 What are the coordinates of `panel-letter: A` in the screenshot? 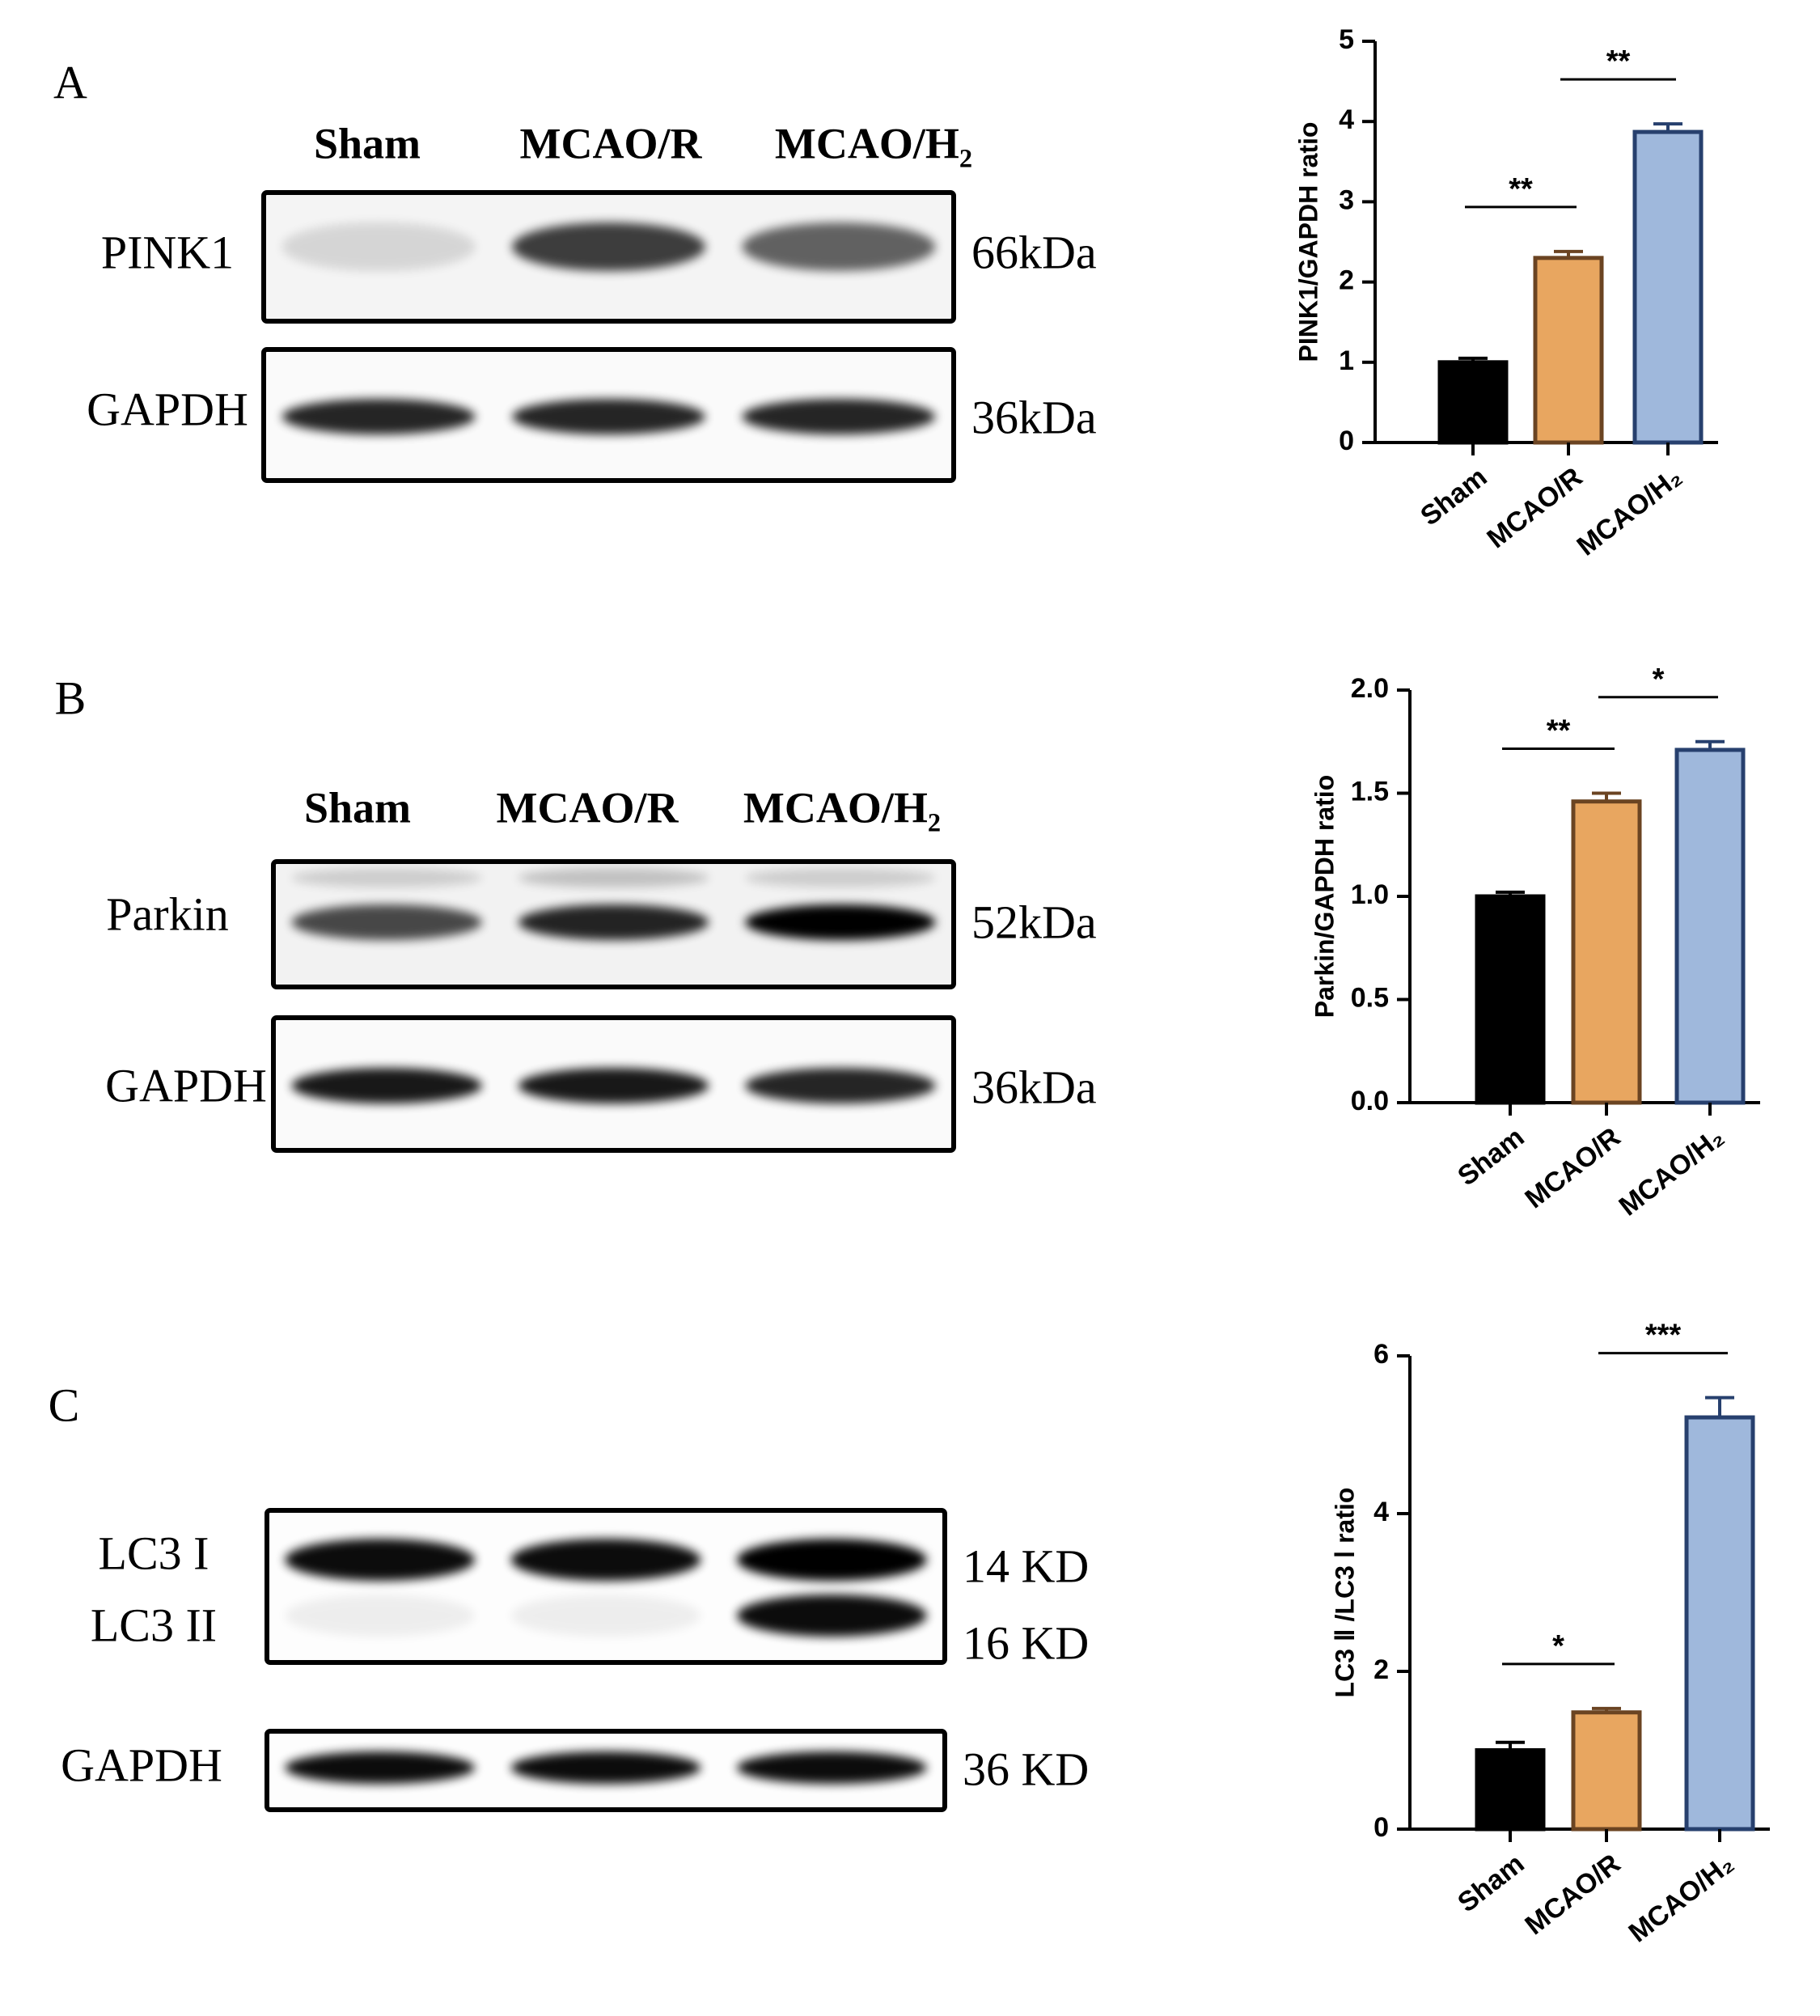 It's located at (70, 82).